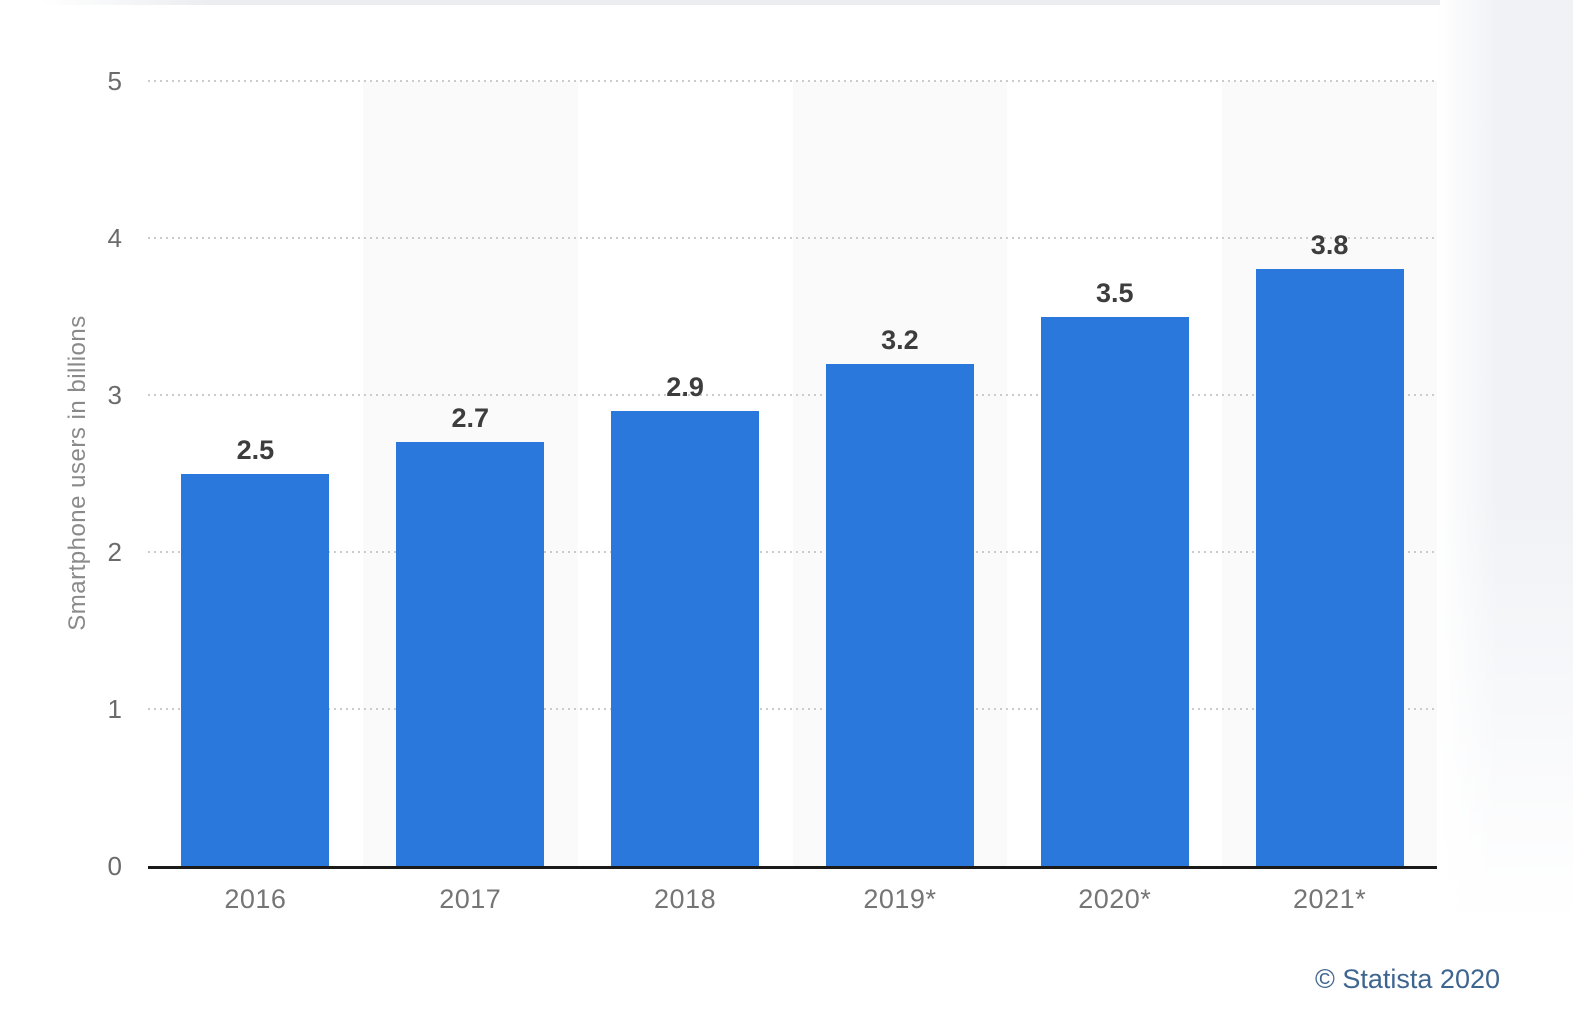  What do you see at coordinates (470, 654) in the screenshot?
I see `bar-2017` at bounding box center [470, 654].